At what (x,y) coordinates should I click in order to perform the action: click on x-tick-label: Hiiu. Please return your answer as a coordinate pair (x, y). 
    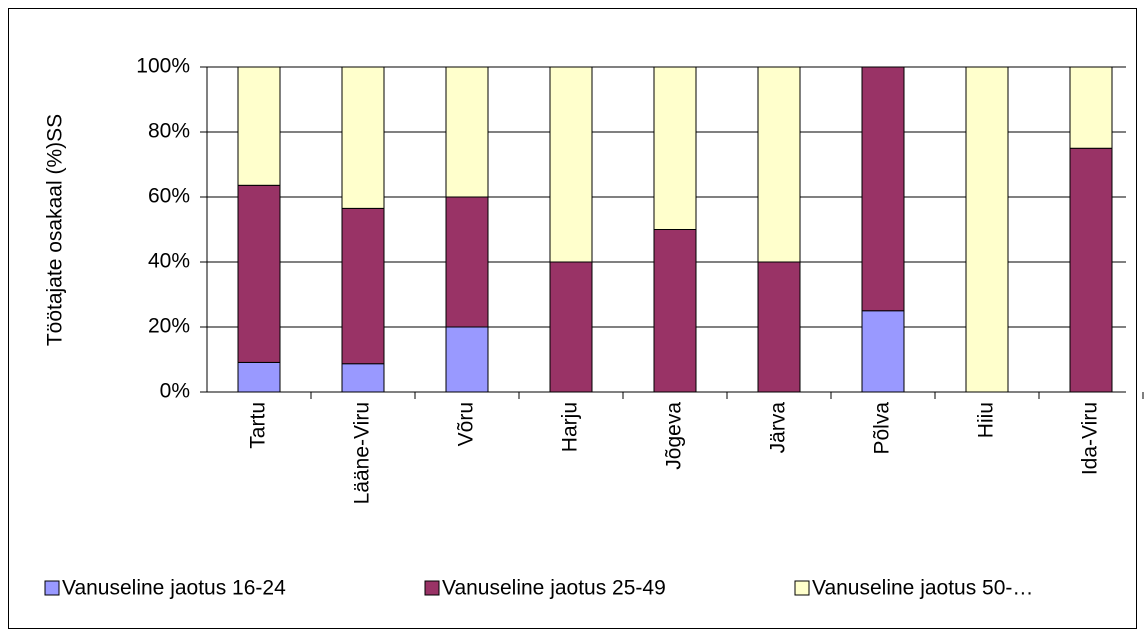
    Looking at the image, I should click on (986, 420).